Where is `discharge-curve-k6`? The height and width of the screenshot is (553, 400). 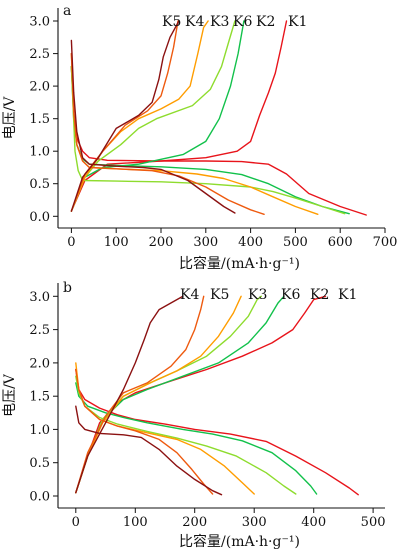
discharge-curve-k6 is located at coordinates (186, 435).